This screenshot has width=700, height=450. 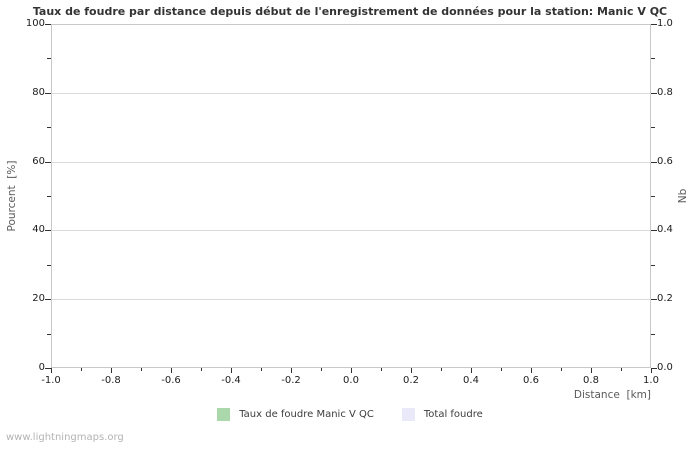 What do you see at coordinates (408, 414) in the screenshot?
I see `legend-swatch-lavender` at bounding box center [408, 414].